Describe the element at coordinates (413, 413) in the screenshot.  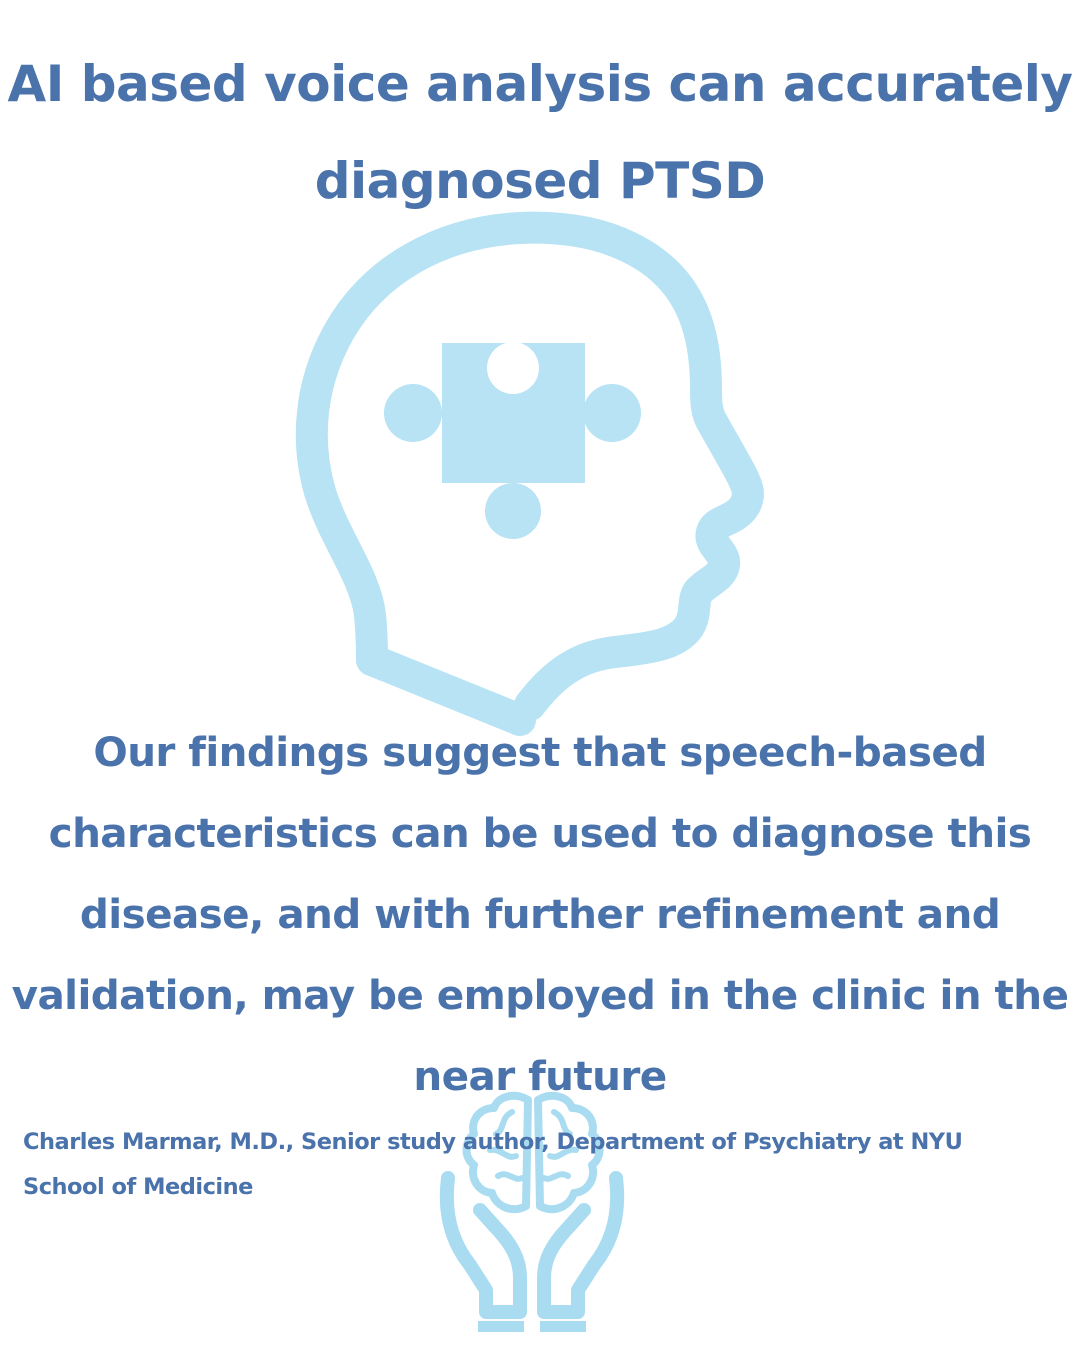
I see `puzzle-knob-left` at that location.